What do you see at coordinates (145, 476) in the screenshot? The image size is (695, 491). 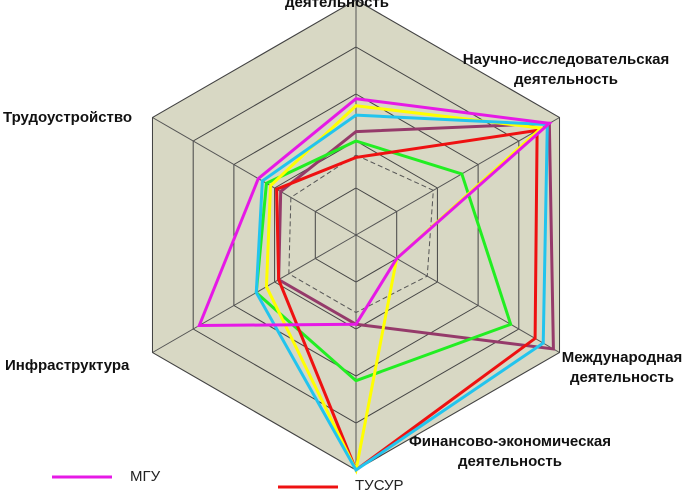 I see `legend-label-mgu: МГУ` at bounding box center [145, 476].